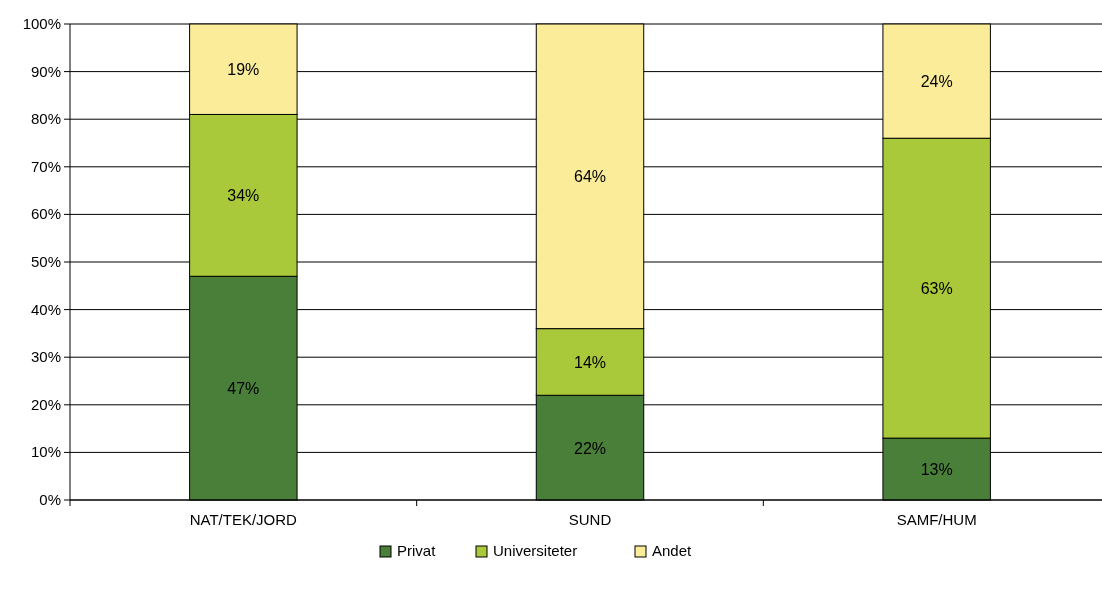 The image size is (1102, 590). Describe the element at coordinates (590, 362) in the screenshot. I see `data-label: 14%` at that location.